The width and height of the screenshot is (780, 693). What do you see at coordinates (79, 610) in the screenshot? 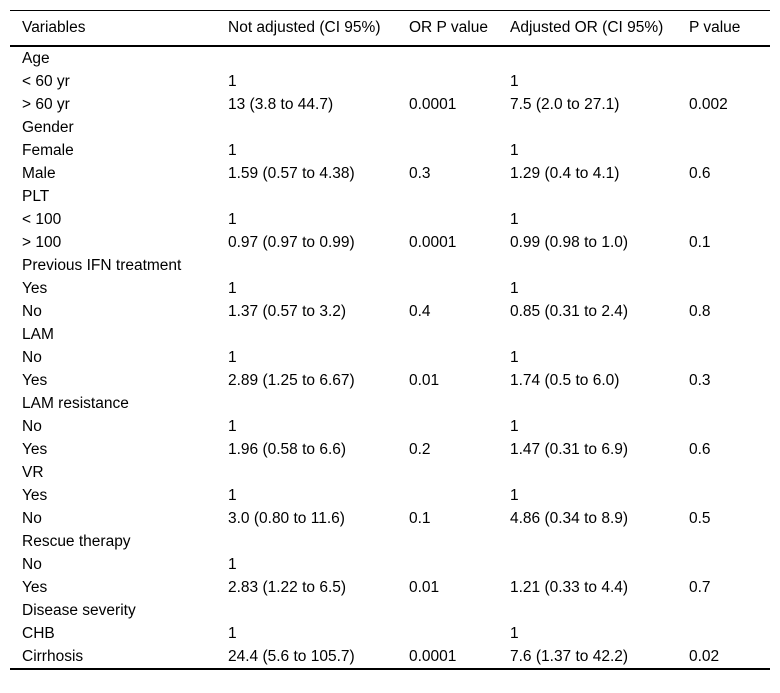
I see `variable-cell: Disease severity` at bounding box center [79, 610].